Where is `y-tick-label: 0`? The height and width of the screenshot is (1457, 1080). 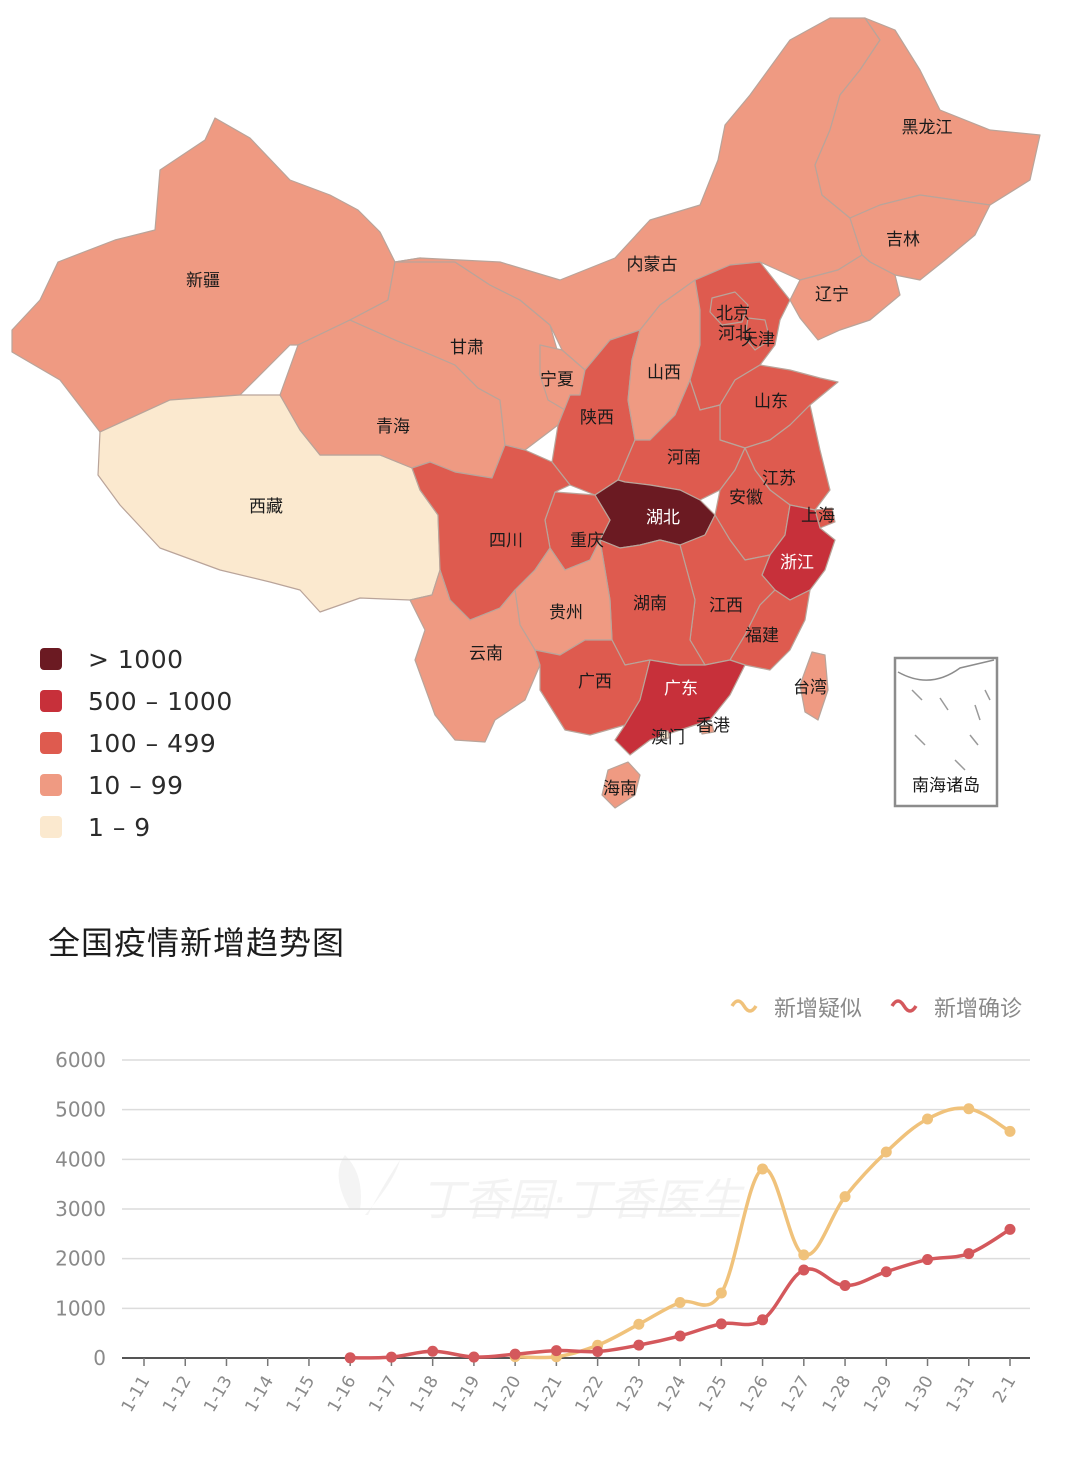 y-tick-label: 0 is located at coordinates (99, 1358).